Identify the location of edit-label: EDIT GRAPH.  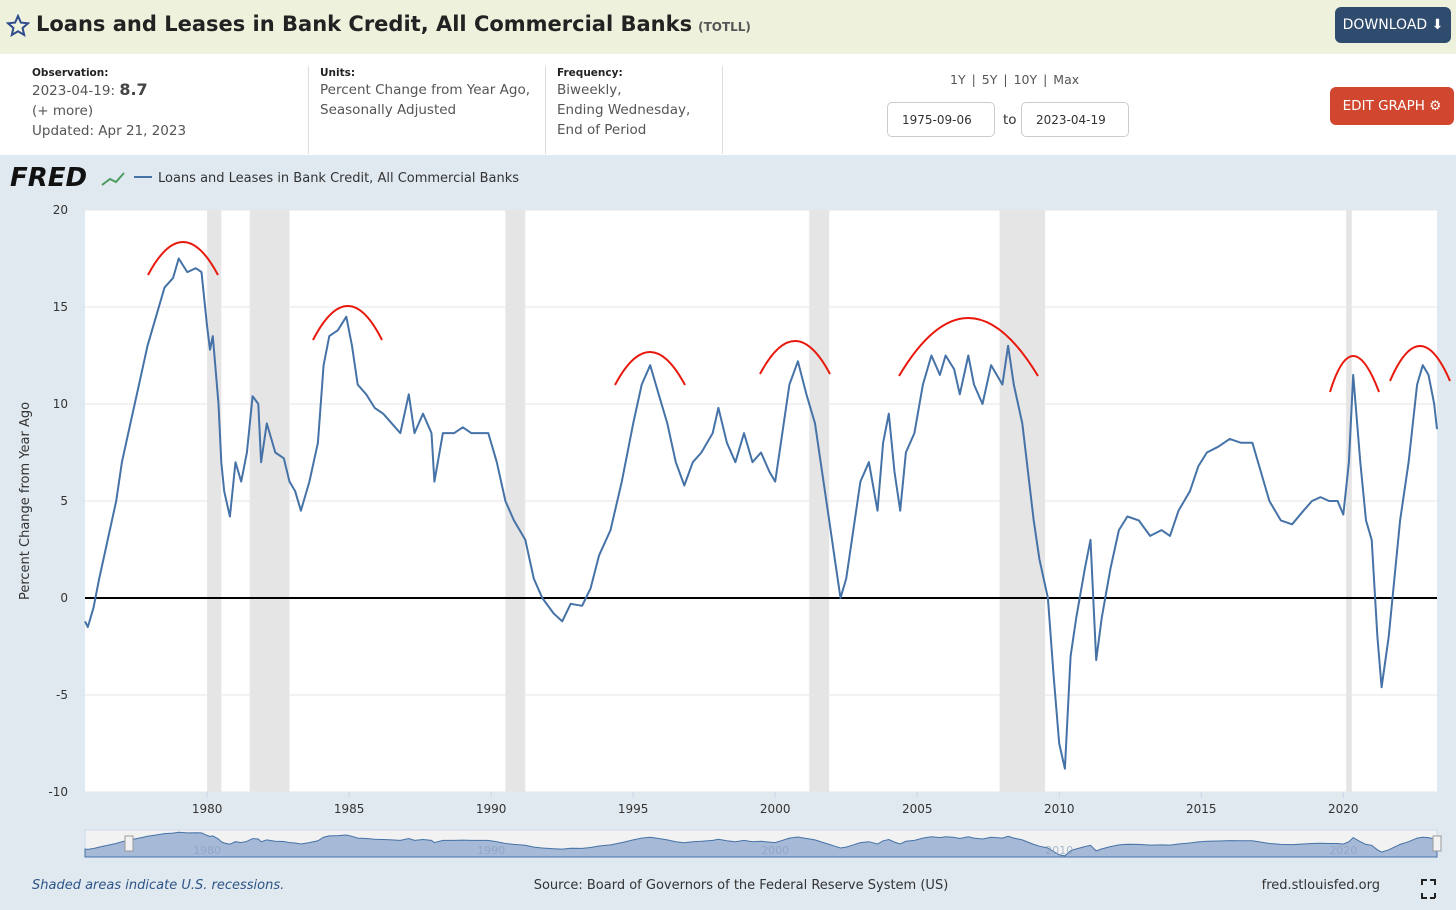
(1383, 106).